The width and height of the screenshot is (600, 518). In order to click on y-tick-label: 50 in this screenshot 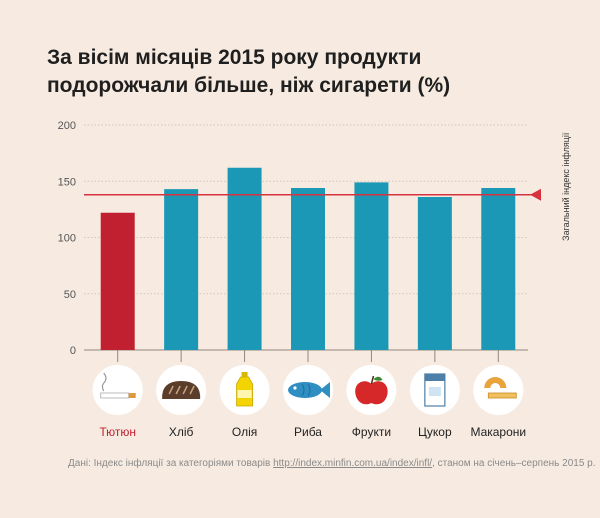, I will do `click(70, 295)`.